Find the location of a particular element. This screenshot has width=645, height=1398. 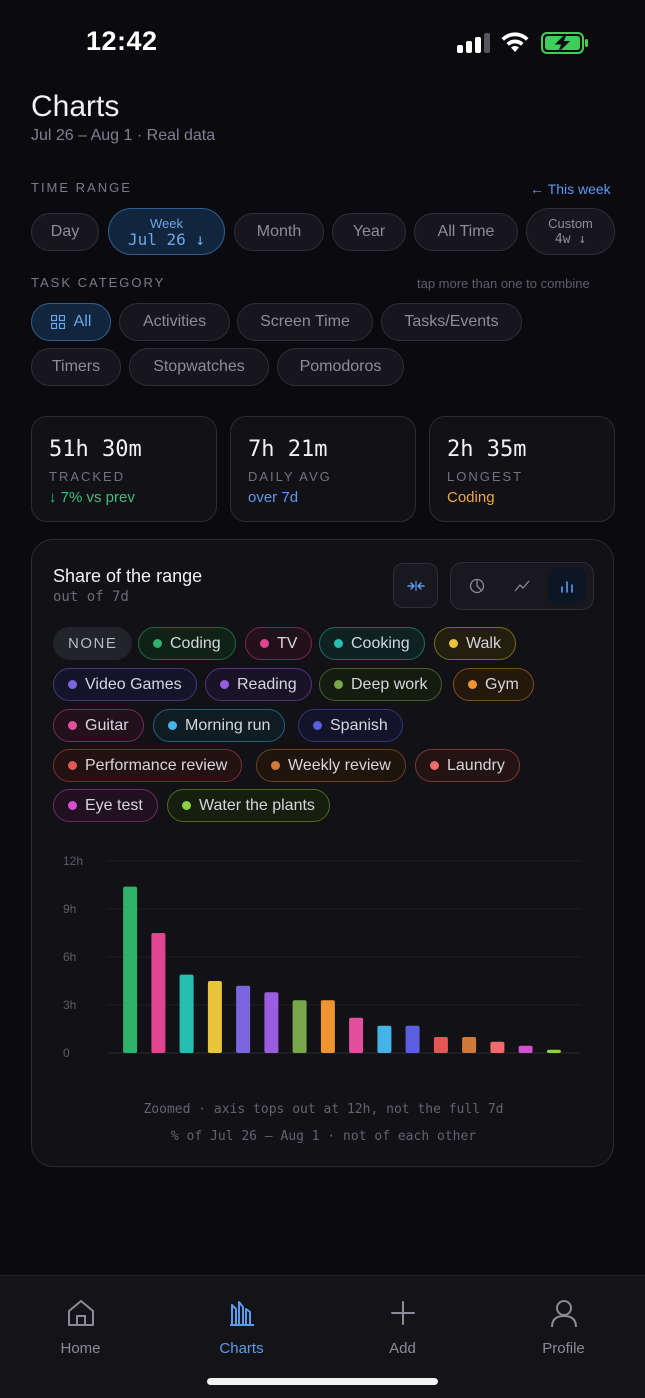

category-timers-pill: Timers is located at coordinates (76, 367).